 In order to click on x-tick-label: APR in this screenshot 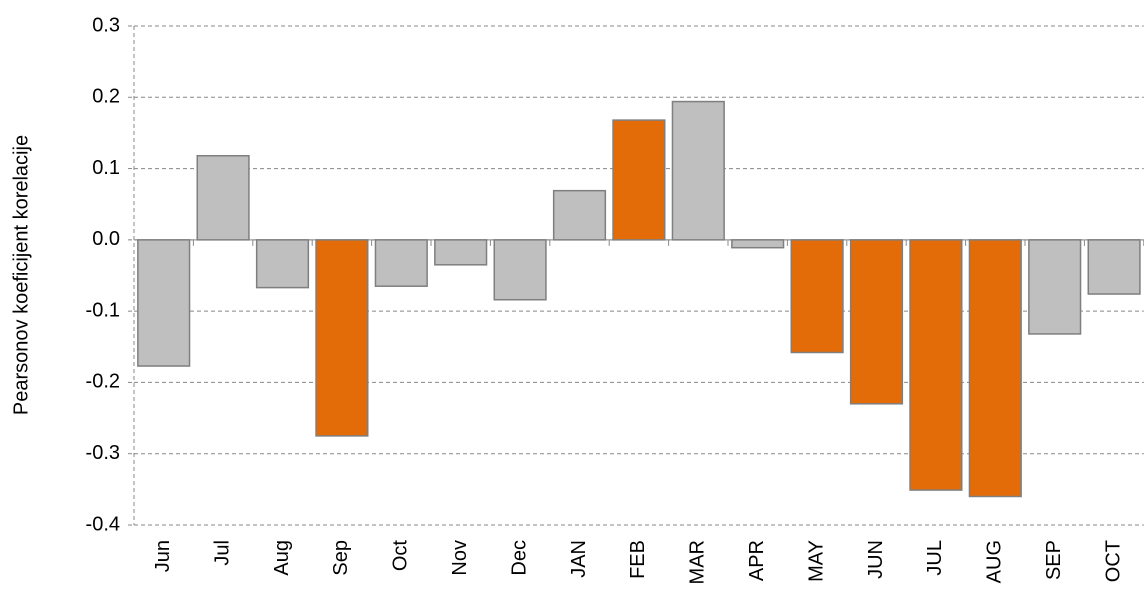, I will do `click(757, 560)`.